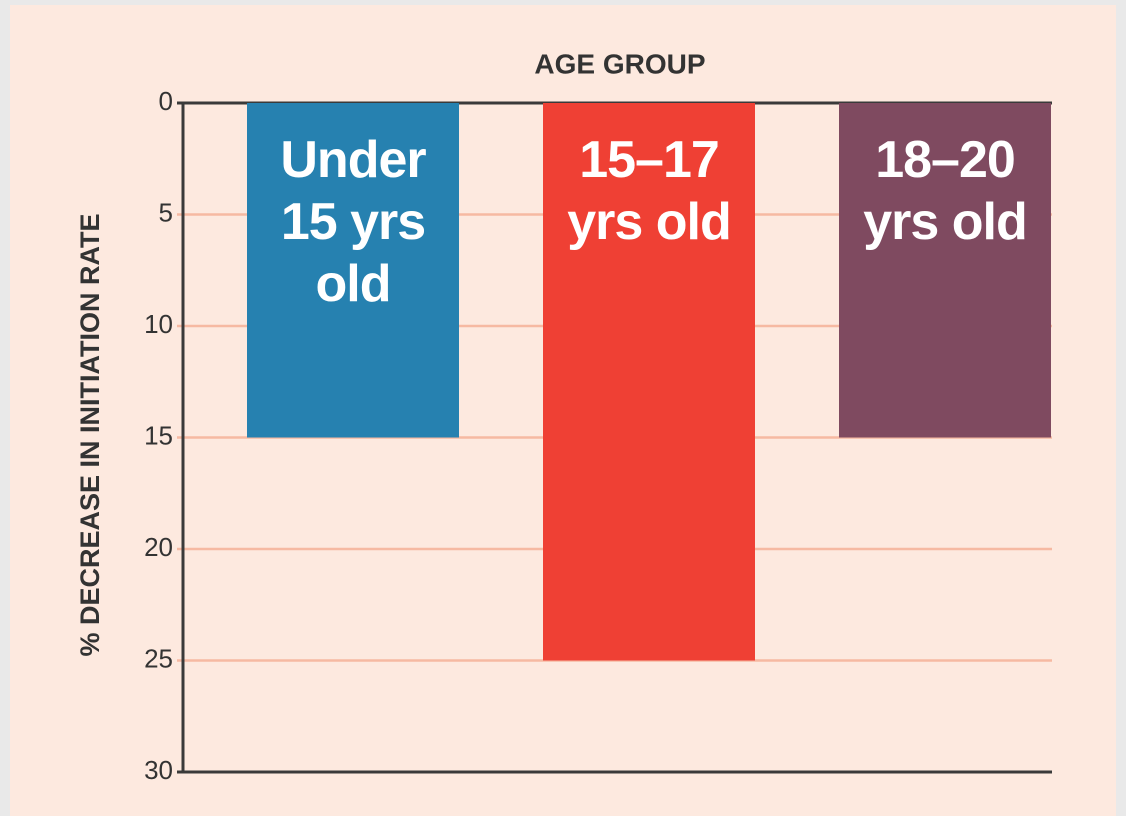 The width and height of the screenshot is (1126, 816). I want to click on y-tick-label: 10, so click(158, 324).